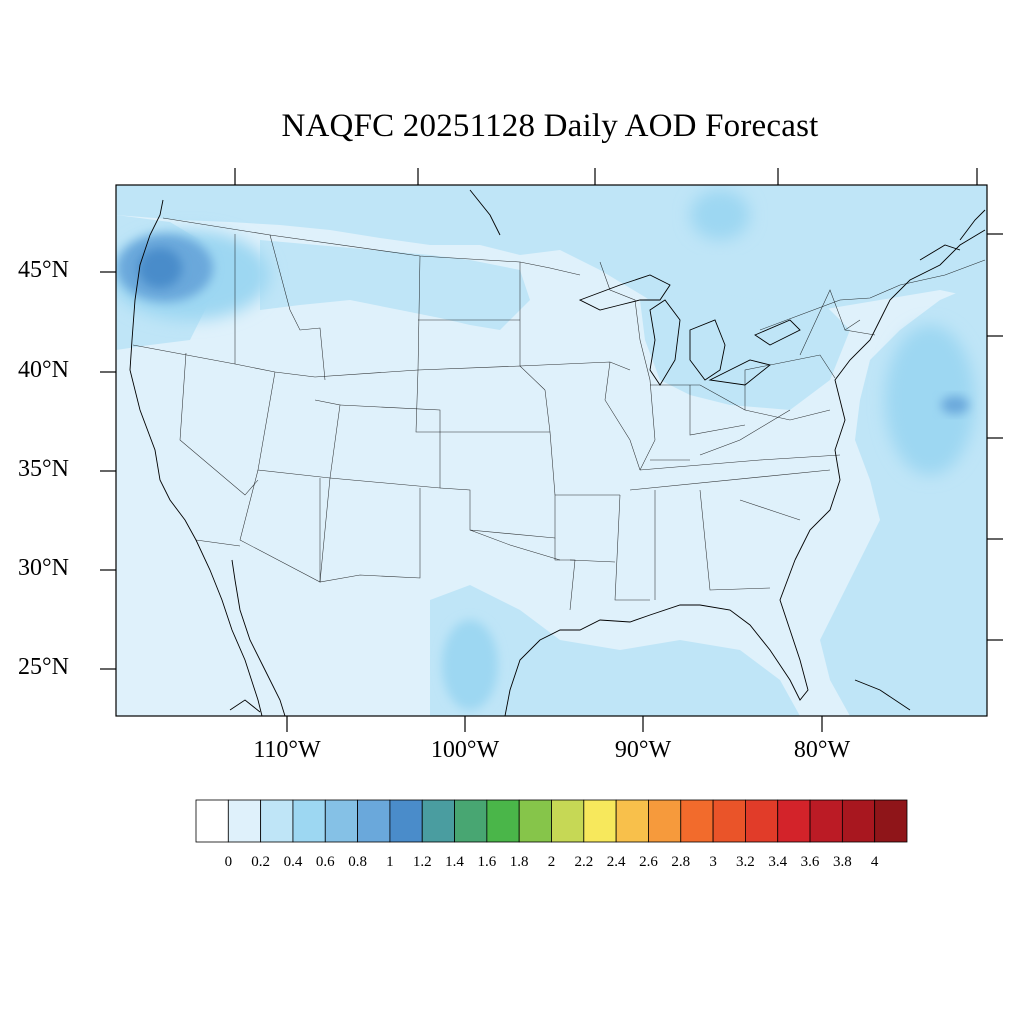 This screenshot has height=1024, width=1024. Describe the element at coordinates (681, 862) in the screenshot. I see `colorbar-tick-label: 2.8` at that location.